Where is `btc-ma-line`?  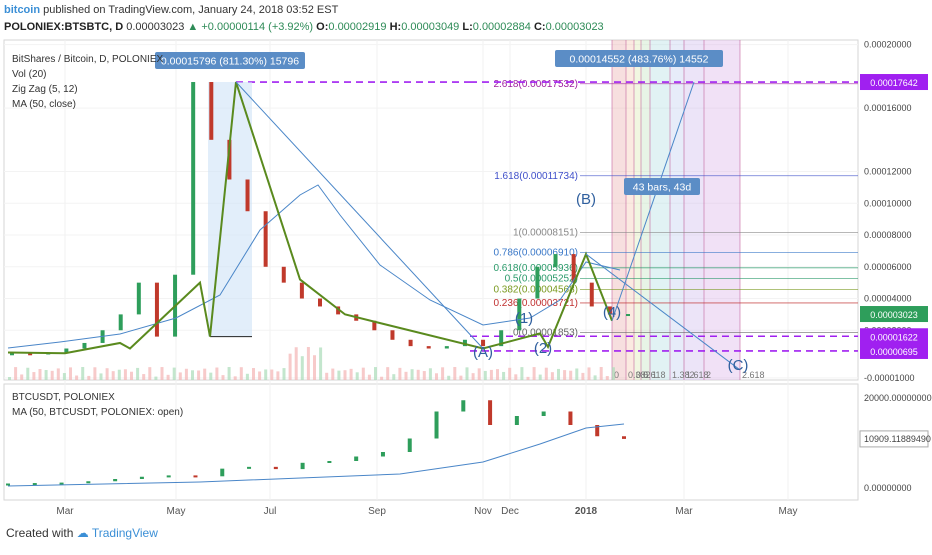 btc-ma-line is located at coordinates (316, 455).